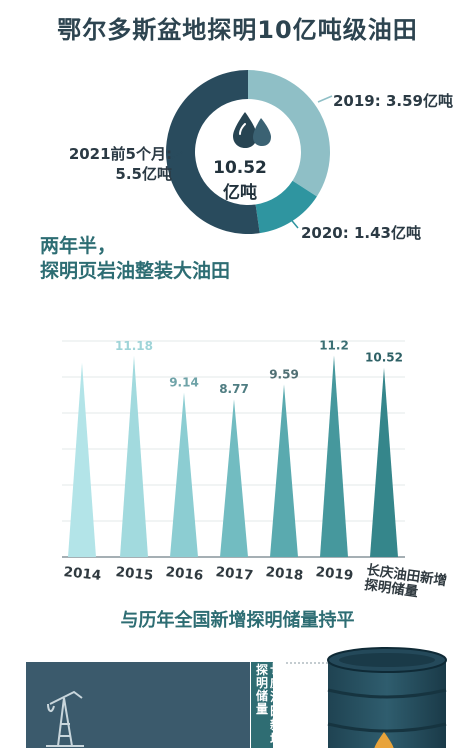 The image size is (475, 748). What do you see at coordinates (240, 180) in the screenshot?
I see `donut-center-label: 10.52亿吨` at bounding box center [240, 180].